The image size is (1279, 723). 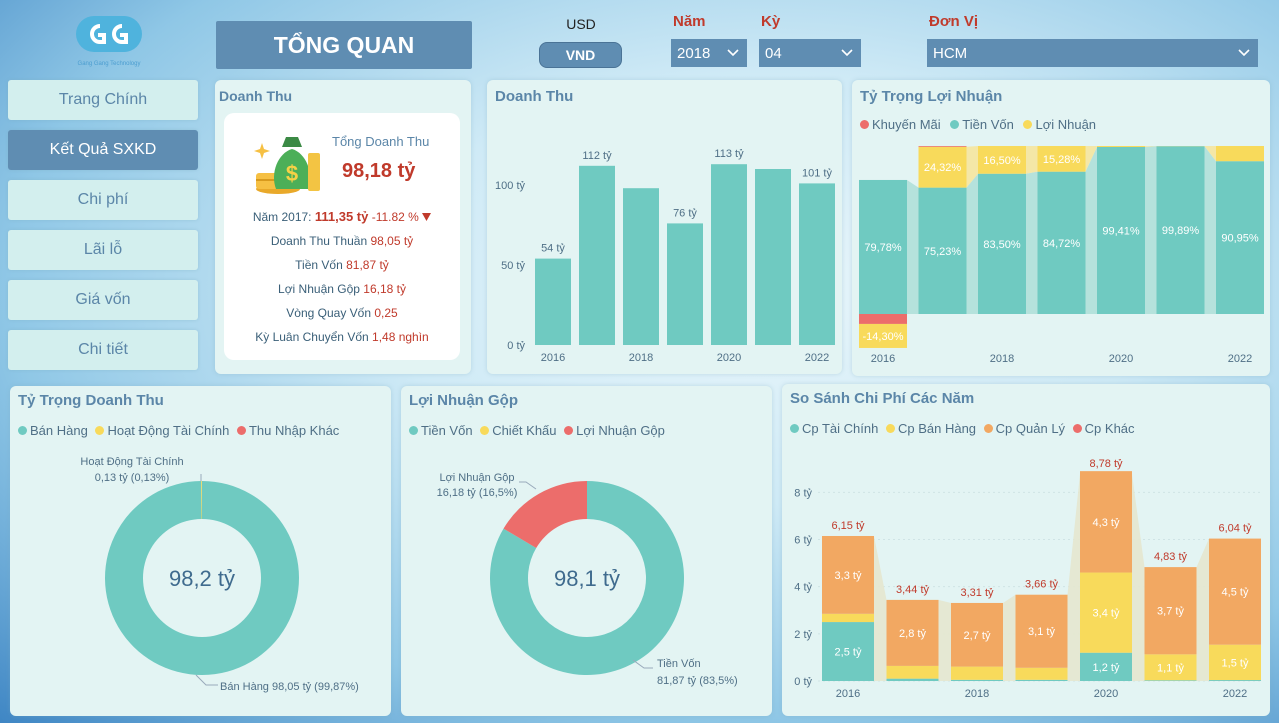 What do you see at coordinates (534, 96) in the screenshot?
I see `doanh-thu-chart-title: Doanh Thu` at bounding box center [534, 96].